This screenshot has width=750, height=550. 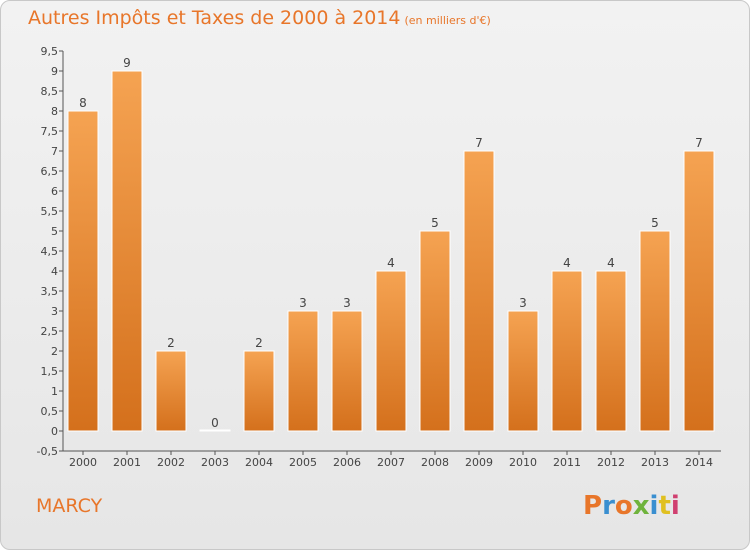 I want to click on logo-letter: x, so click(x=641, y=506).